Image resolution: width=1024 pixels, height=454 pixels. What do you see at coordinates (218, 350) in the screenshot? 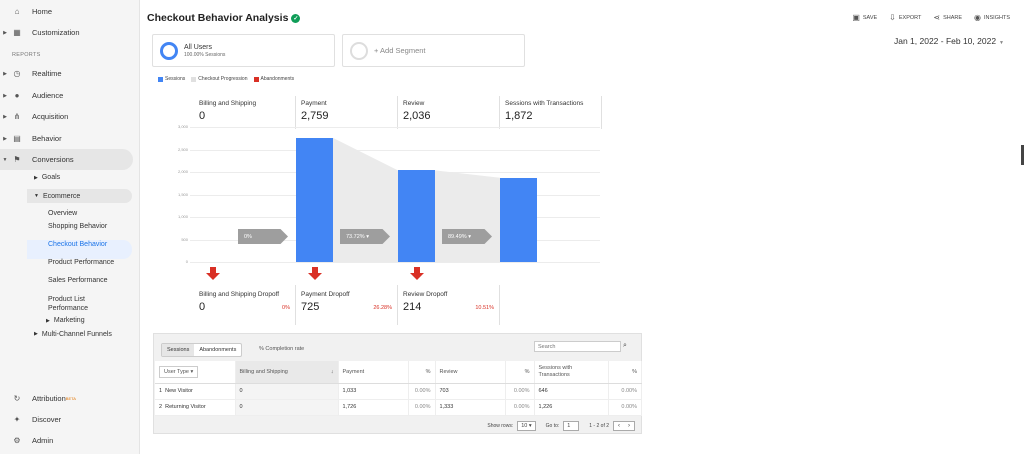
I see `tab-abandonments: Abandonments` at bounding box center [218, 350].